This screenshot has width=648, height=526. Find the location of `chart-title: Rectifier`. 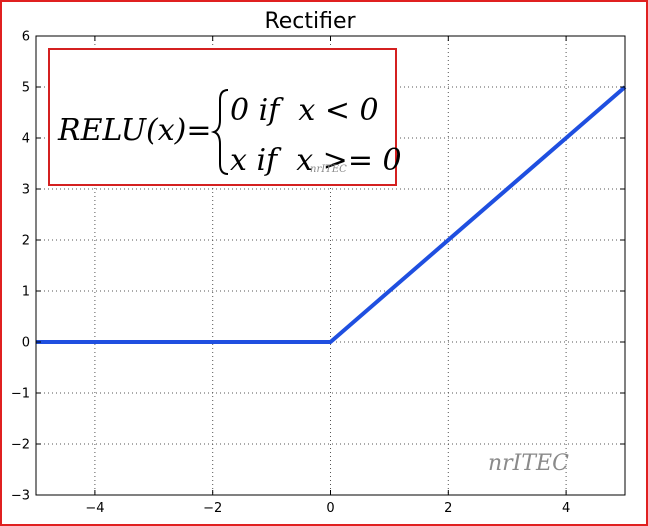

chart-title: Rectifier is located at coordinates (310, 21).